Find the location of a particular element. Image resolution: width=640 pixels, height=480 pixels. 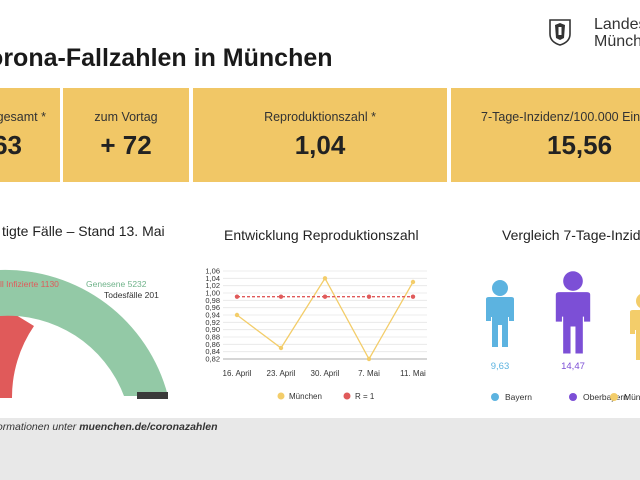

y-tick-label: 1,06 is located at coordinates (212, 271).